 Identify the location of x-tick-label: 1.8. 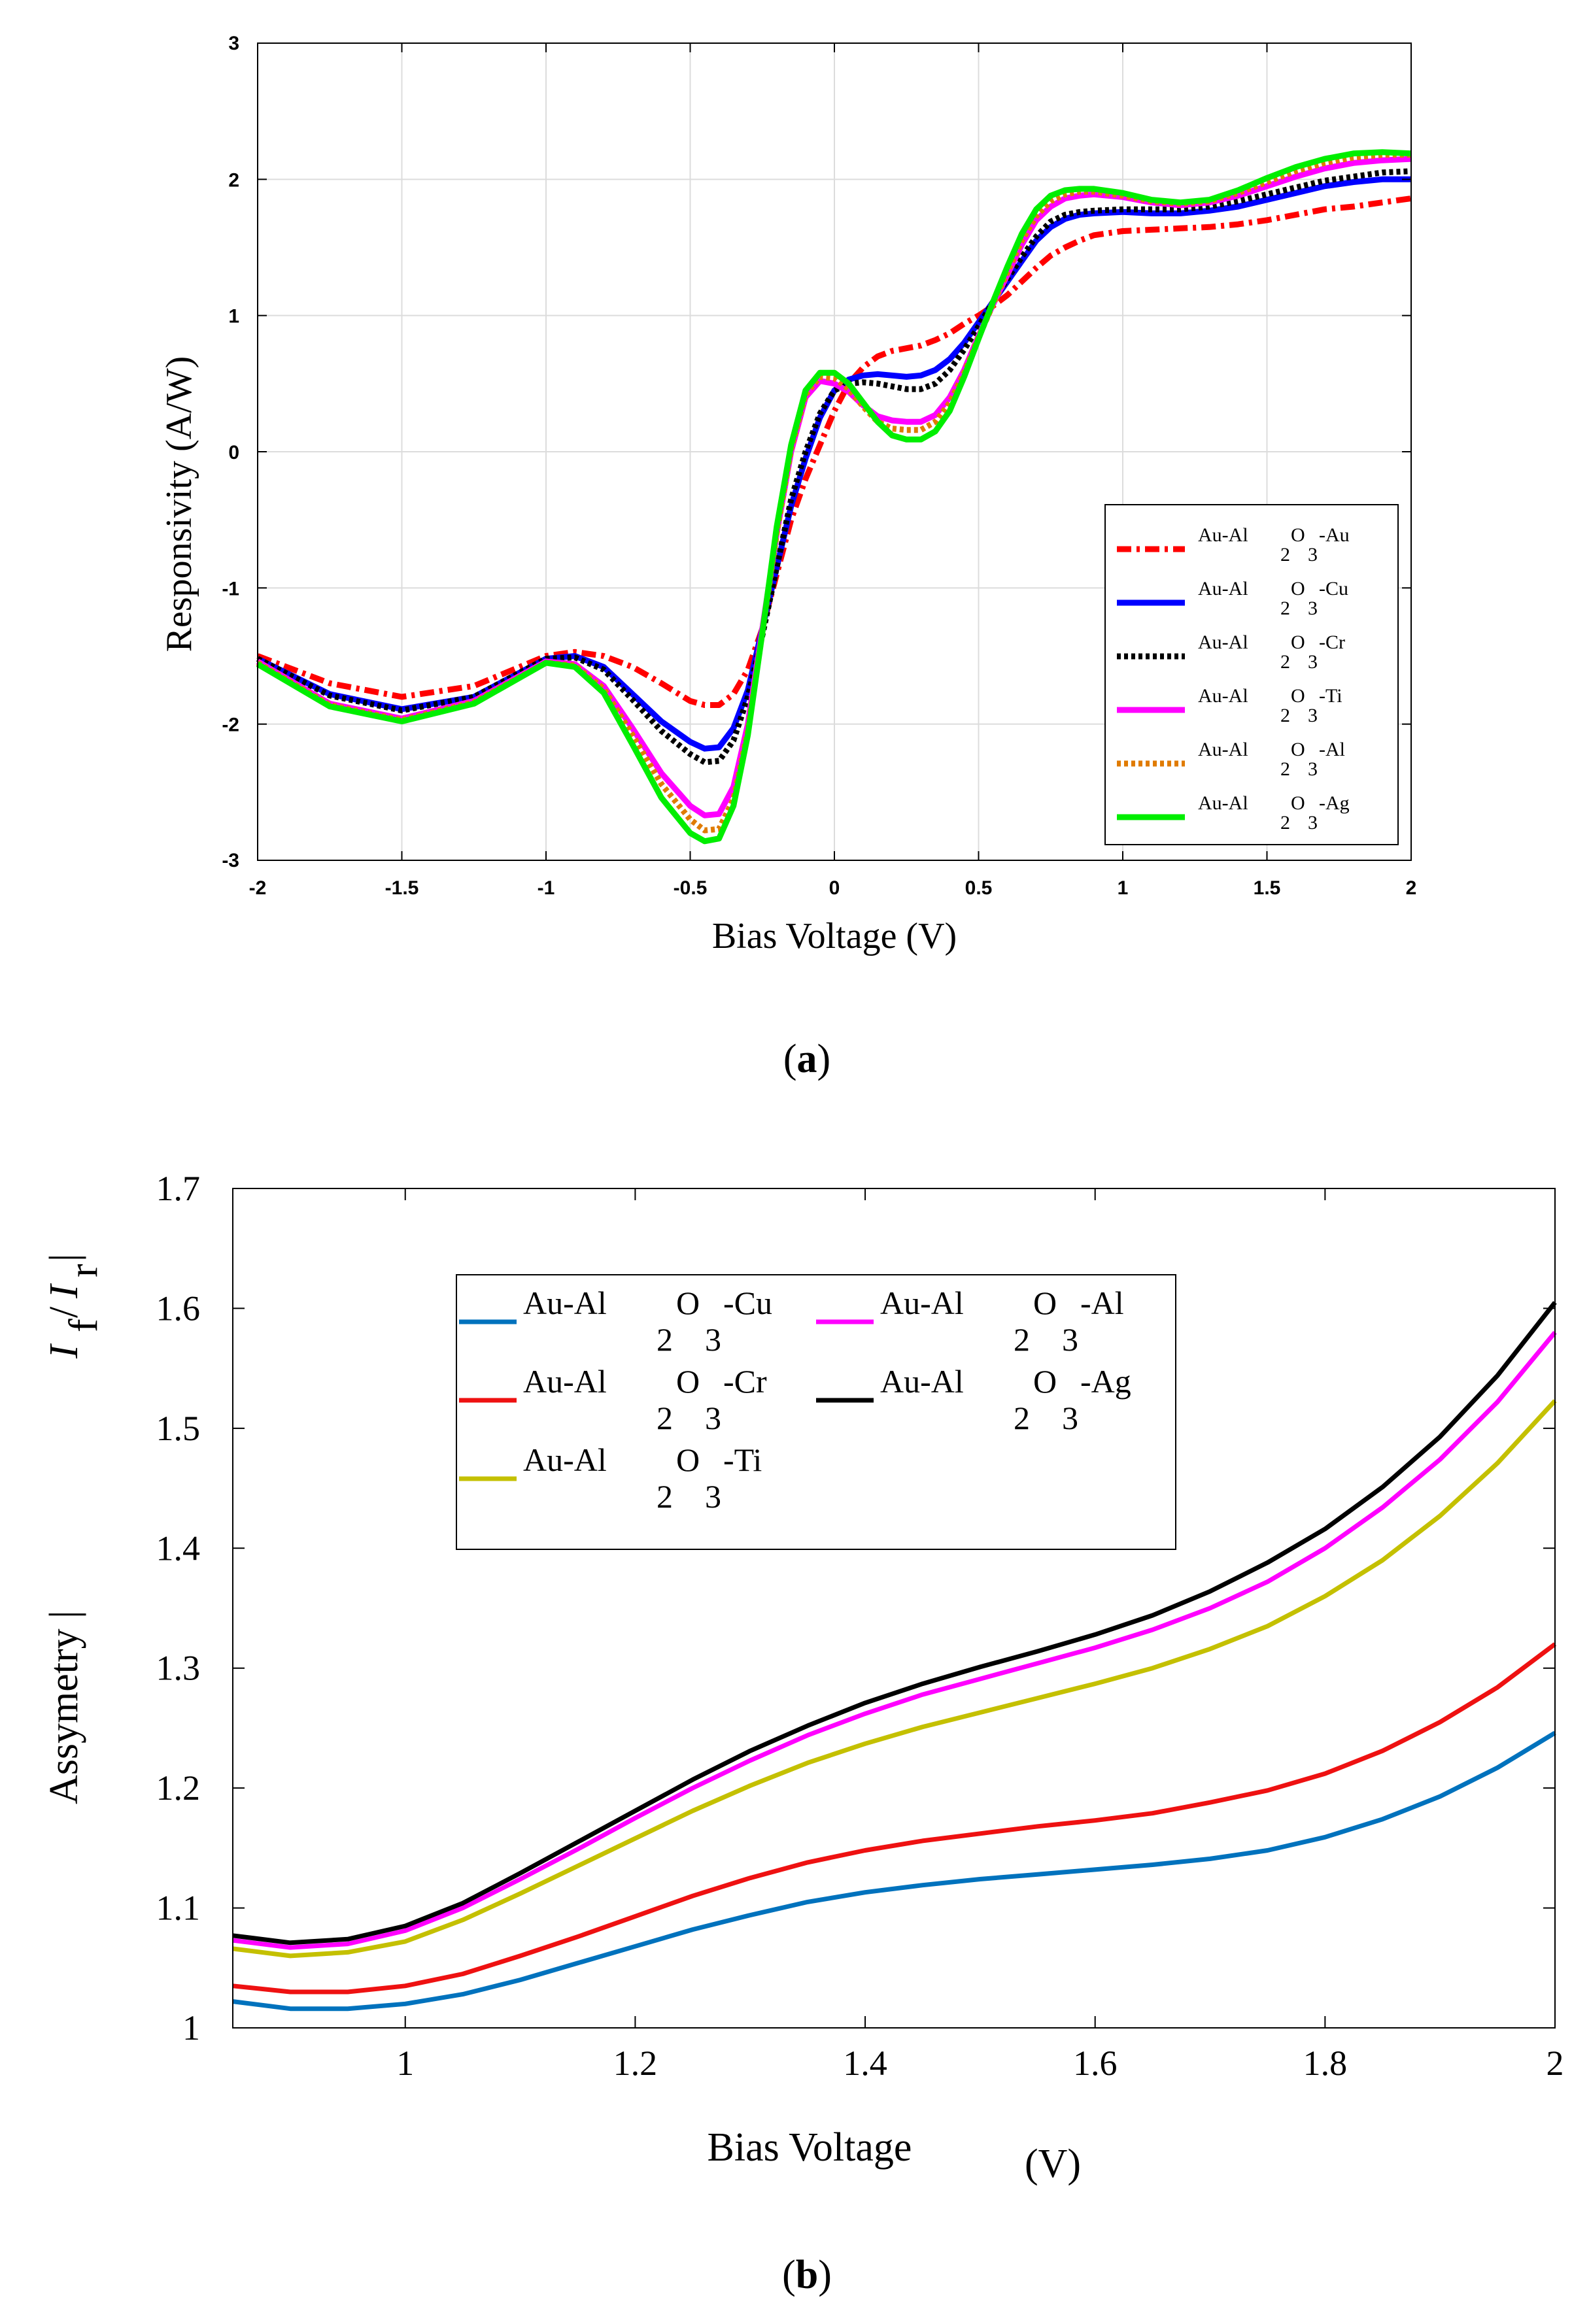
(1325, 2063).